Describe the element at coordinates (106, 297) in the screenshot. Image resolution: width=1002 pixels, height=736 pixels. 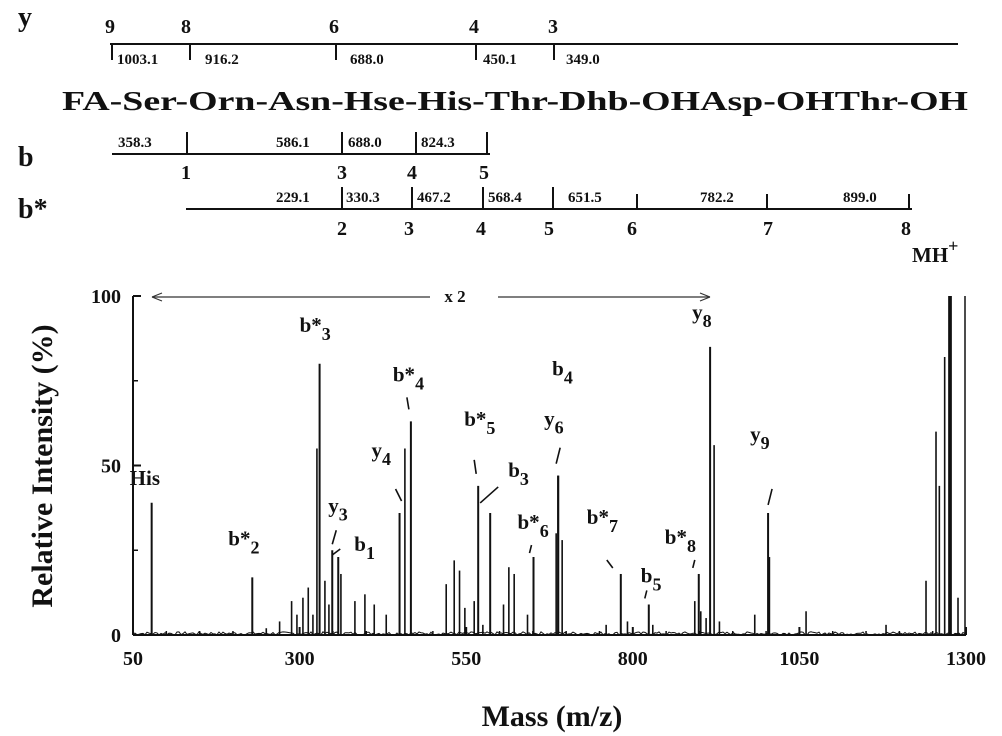
I see `y-tick-label: 100` at that location.